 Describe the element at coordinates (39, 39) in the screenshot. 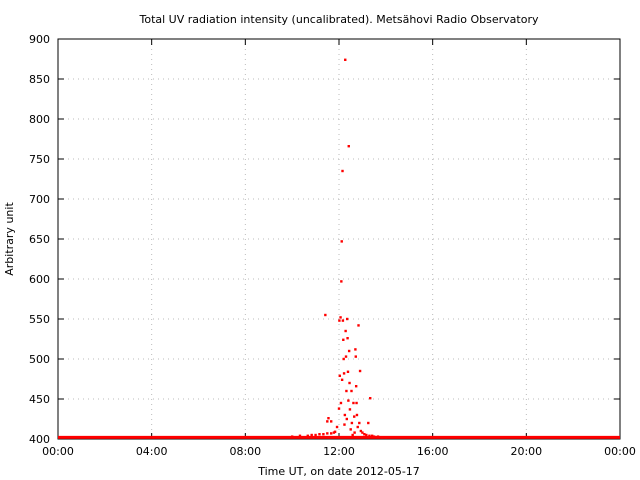

I see `y-tick-label: 900` at that location.